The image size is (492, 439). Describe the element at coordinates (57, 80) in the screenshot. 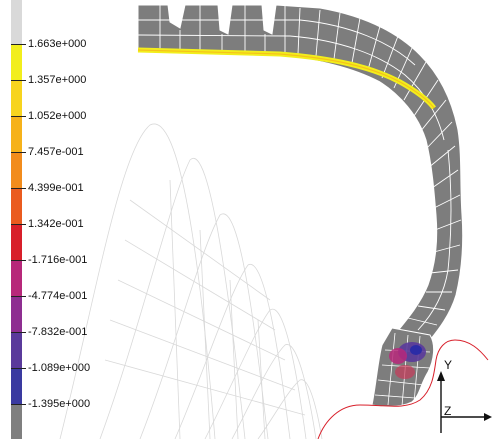

I see `legend-label: 1.357e+000` at that location.